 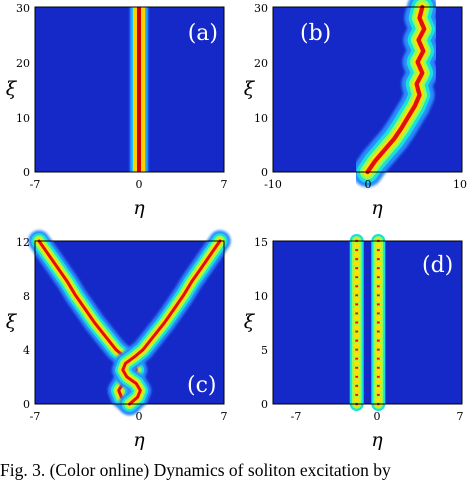 What do you see at coordinates (35, 184) in the screenshot?
I see `panel-a-xtick-0: -7` at bounding box center [35, 184].